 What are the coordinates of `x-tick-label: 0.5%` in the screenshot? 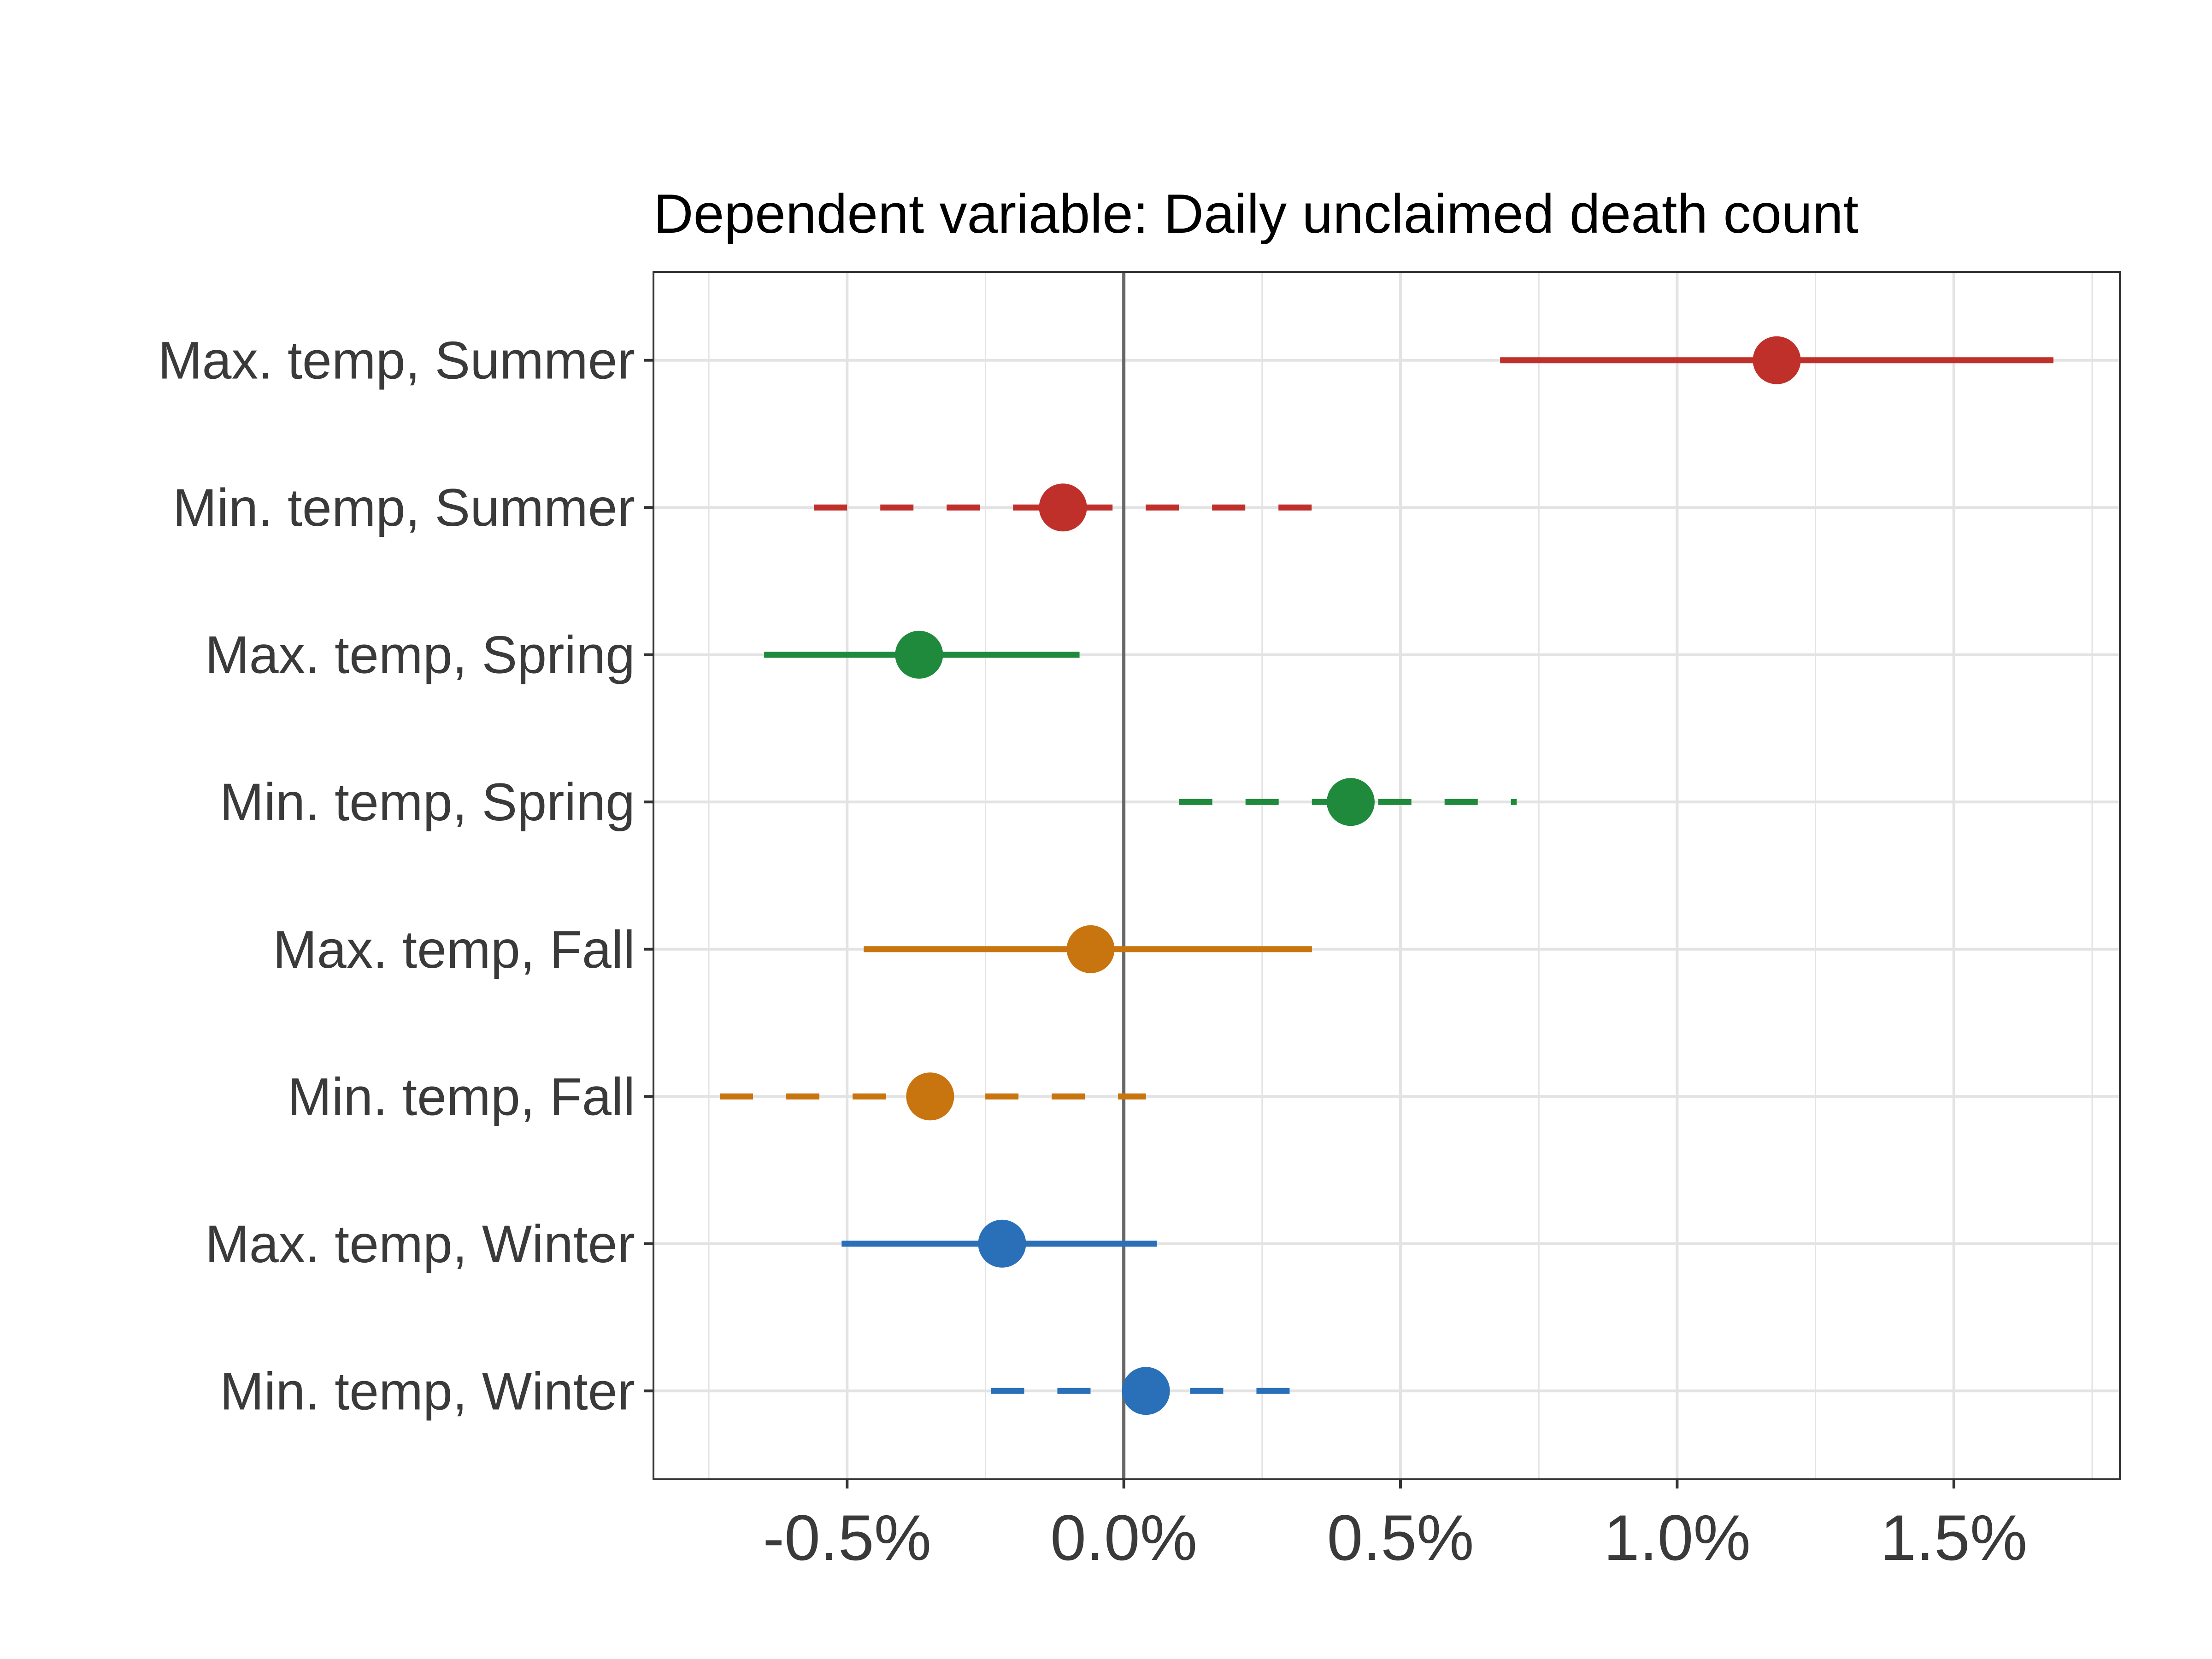 It's located at (1400, 1537).